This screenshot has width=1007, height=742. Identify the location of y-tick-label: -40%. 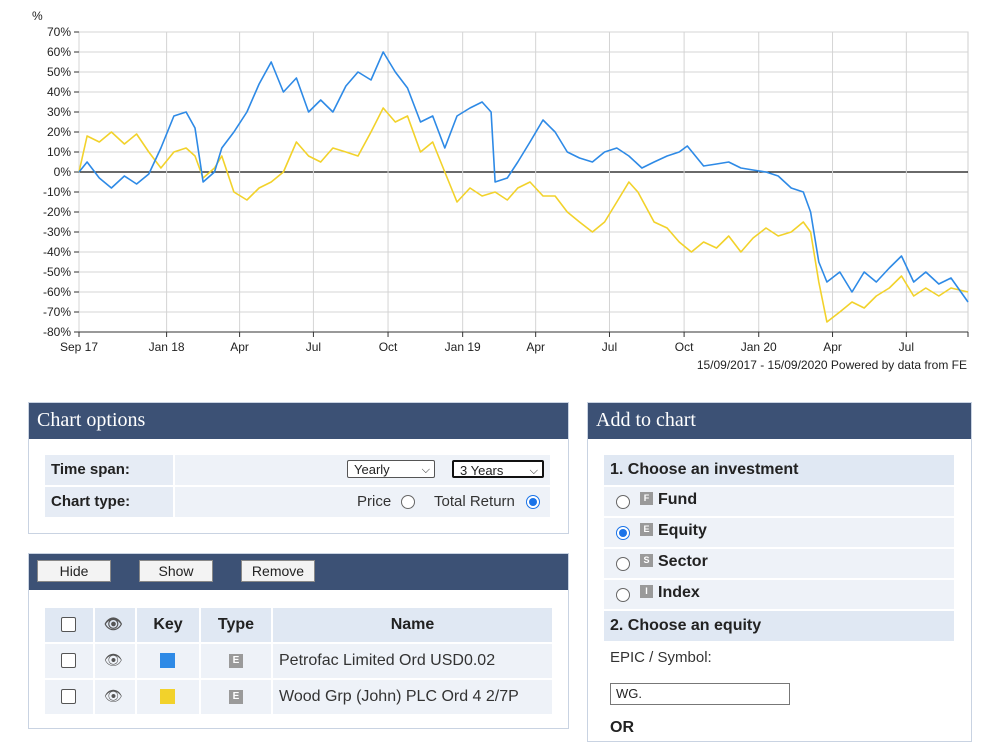
(57, 252).